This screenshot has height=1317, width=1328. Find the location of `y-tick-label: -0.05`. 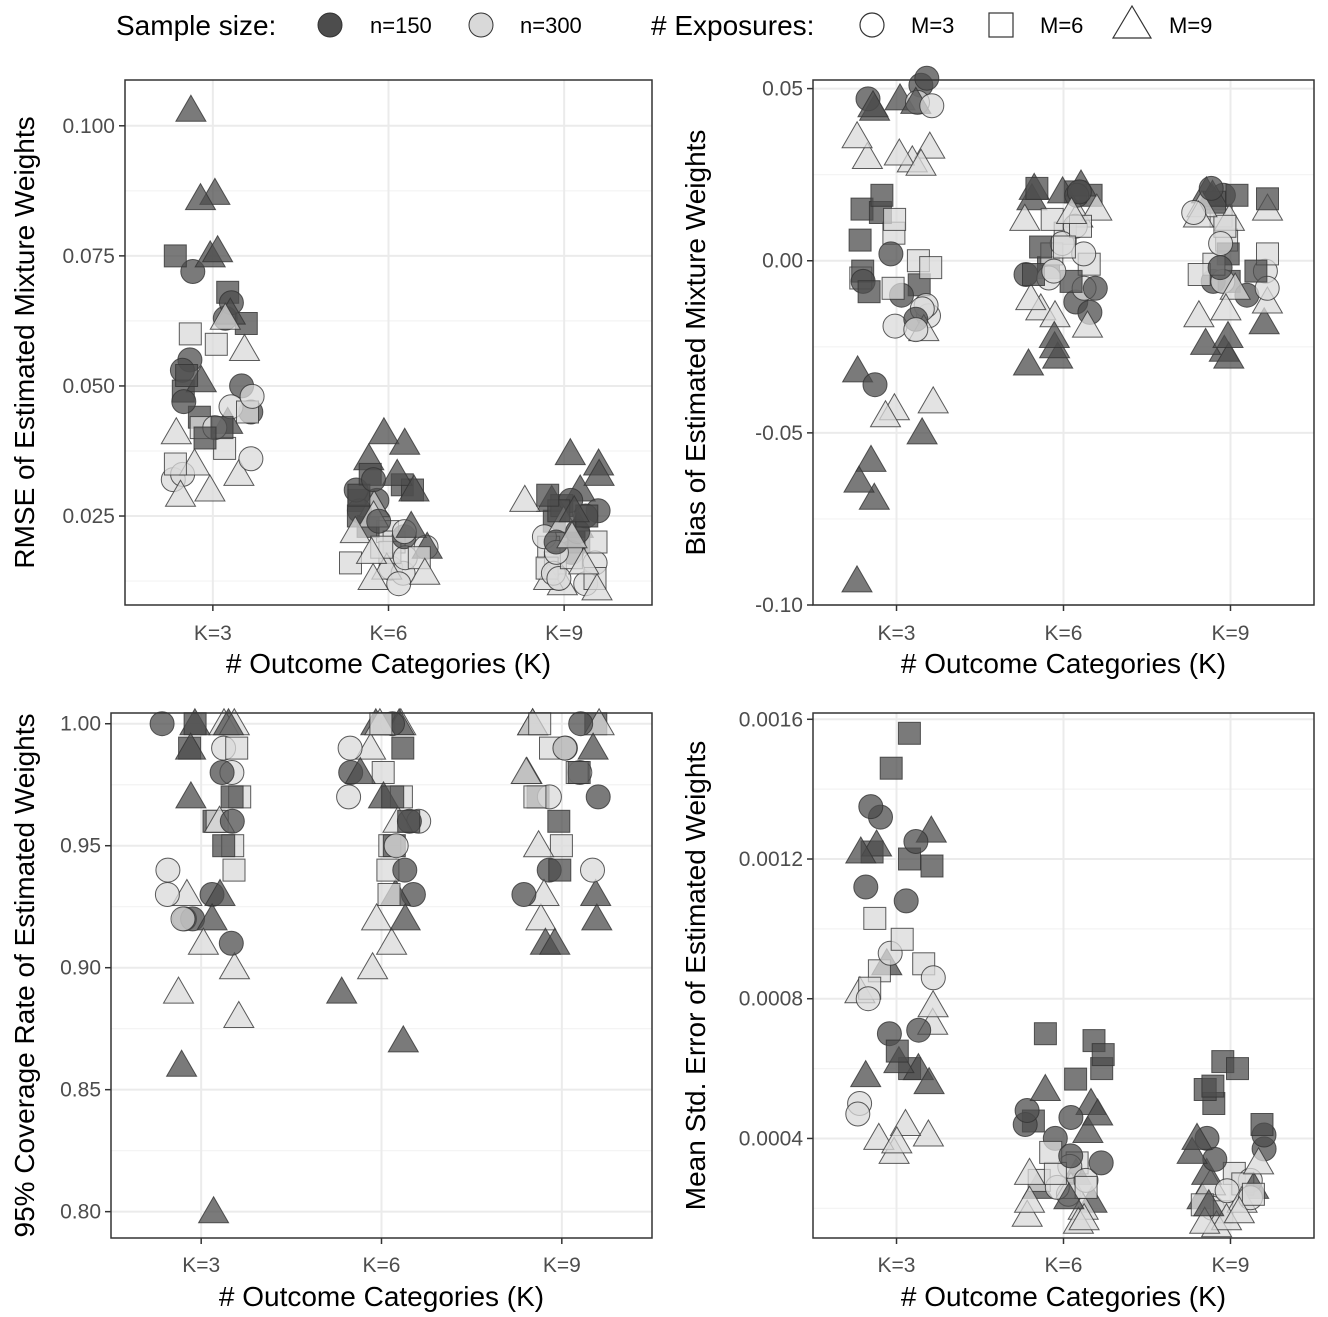

y-tick-label: -0.05 is located at coordinates (779, 433).